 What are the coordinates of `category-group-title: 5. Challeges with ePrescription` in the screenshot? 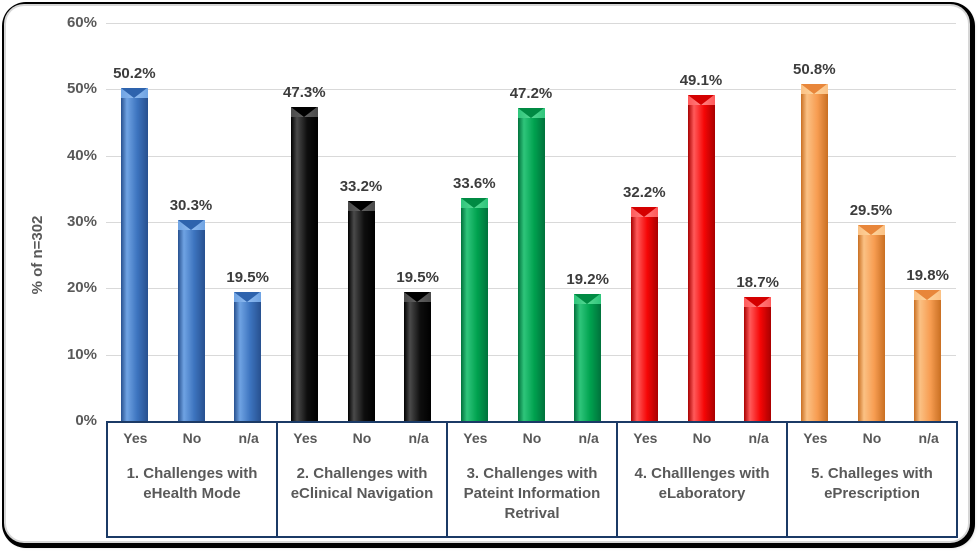 It's located at (872, 484).